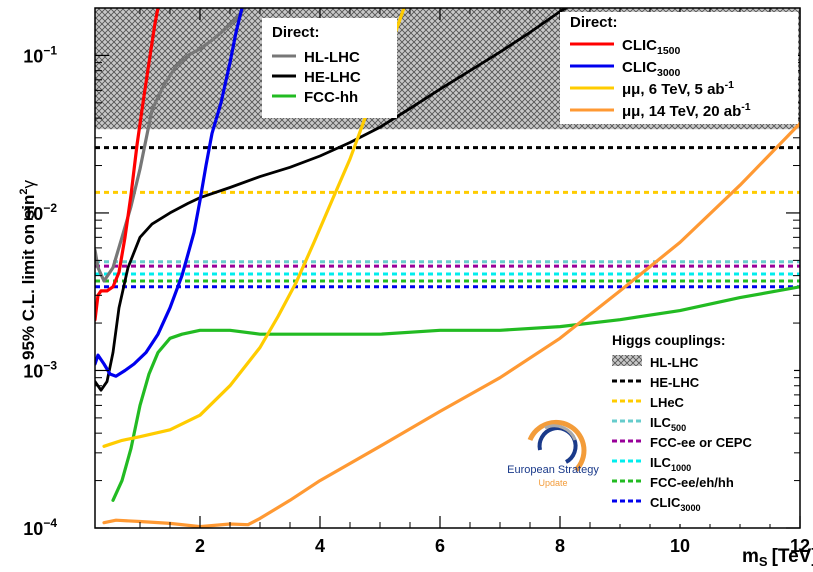  I want to click on legend-label: μμ, 14 TeV, 20 ab-1, so click(686, 110).